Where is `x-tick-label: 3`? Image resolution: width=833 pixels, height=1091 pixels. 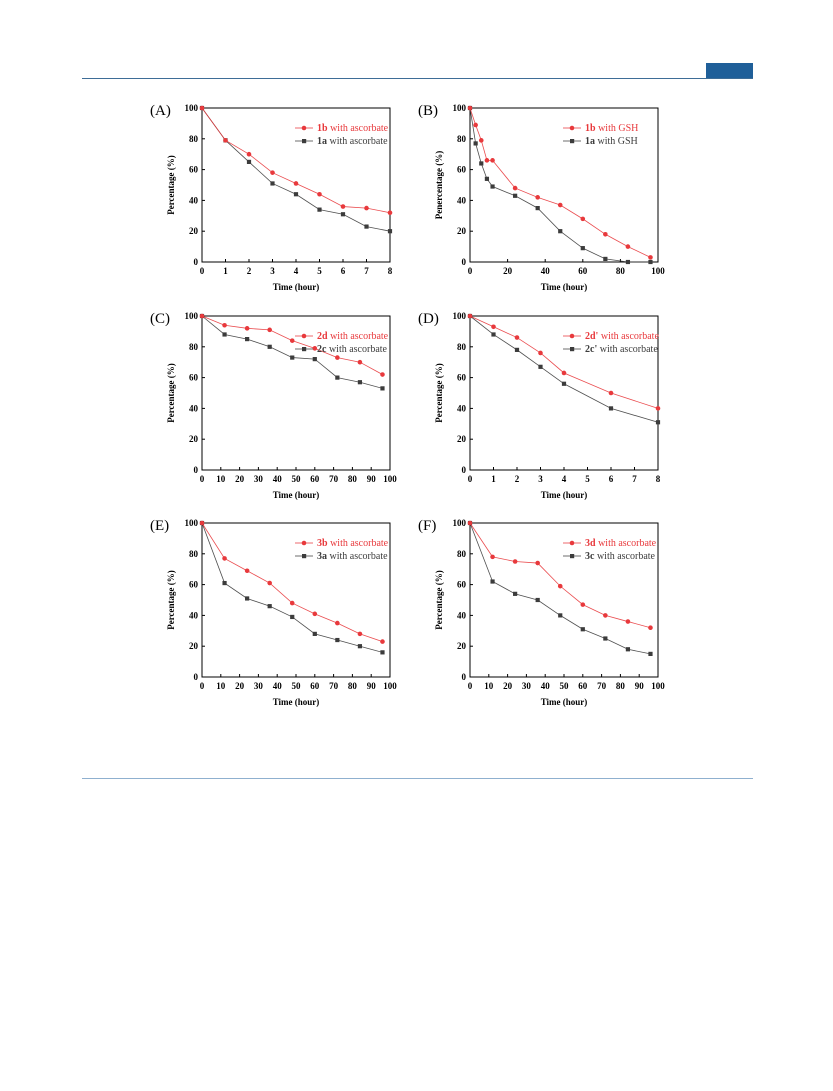
x-tick-label: 3 is located at coordinates (272, 271).